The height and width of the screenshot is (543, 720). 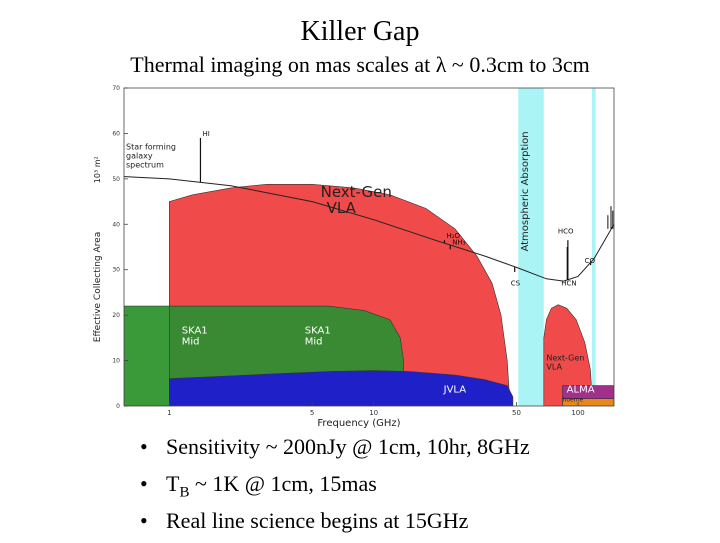 I want to click on x-tick-label: 10, so click(x=373, y=413).